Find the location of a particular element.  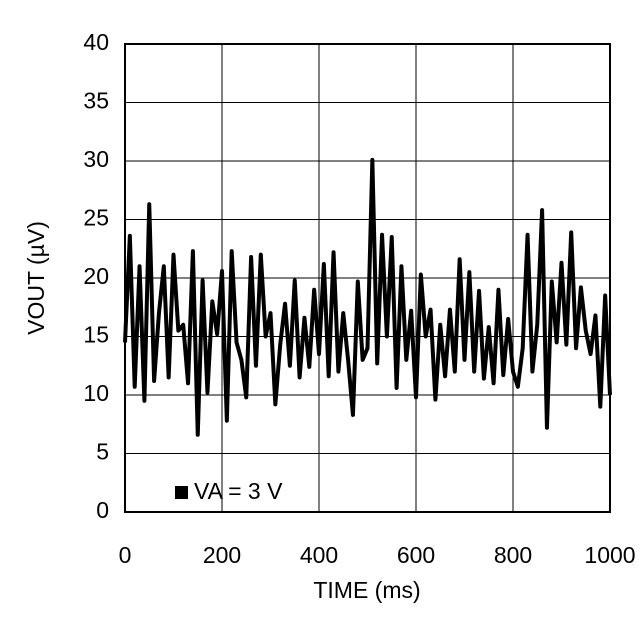

x-axis-label: TIME (ms) is located at coordinates (366, 590).